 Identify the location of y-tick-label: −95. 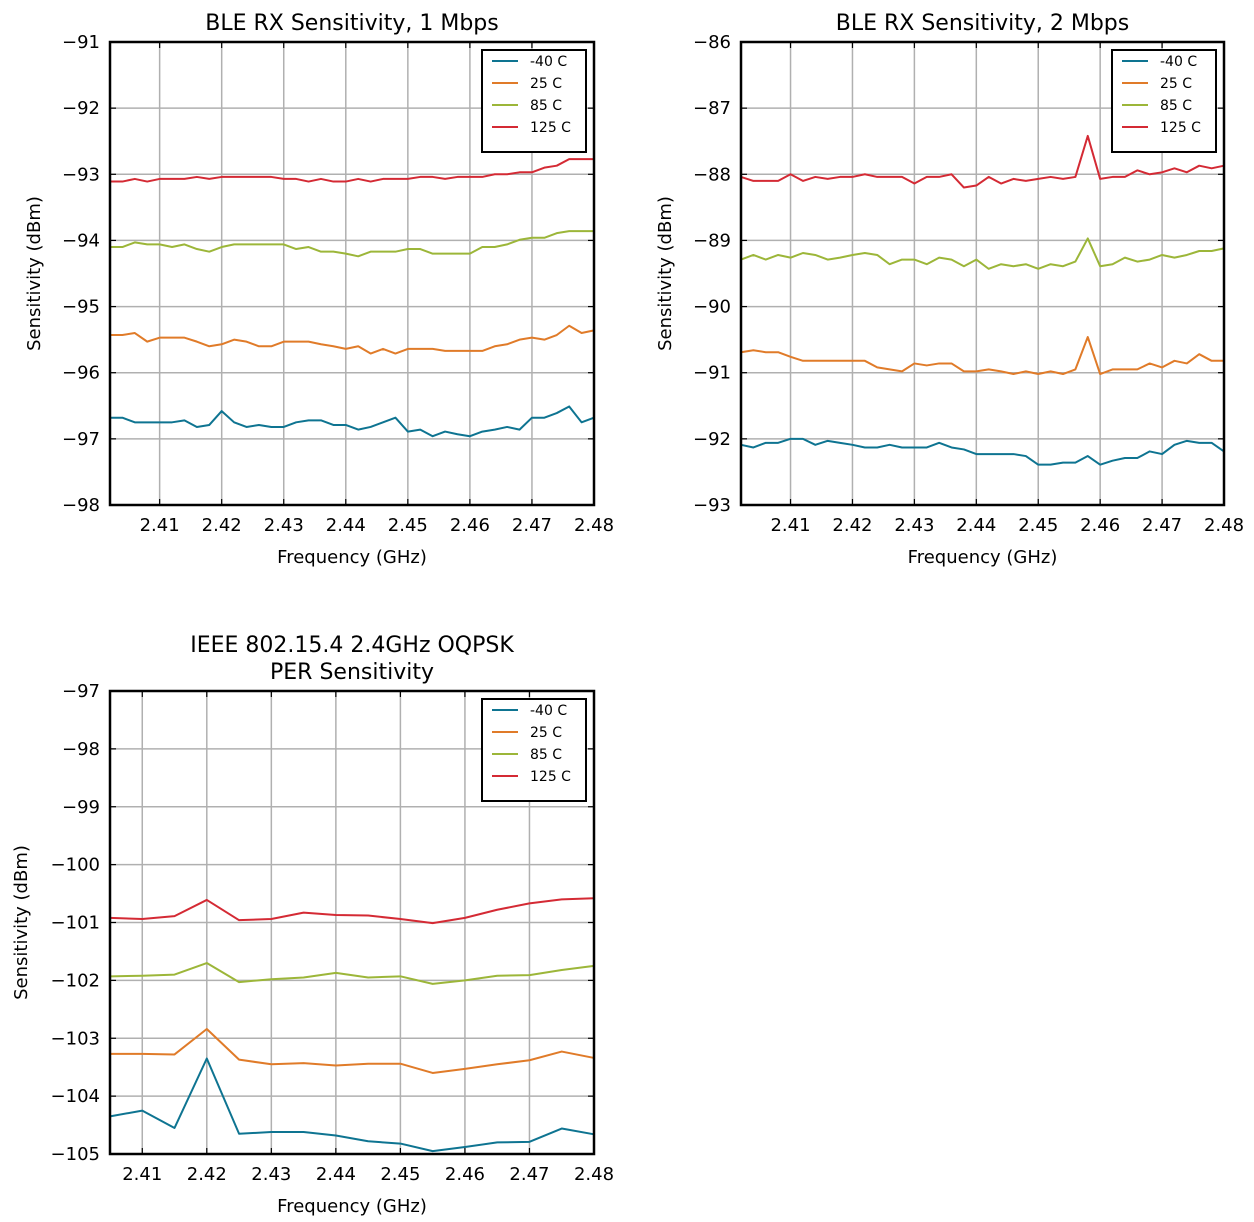
(81, 307).